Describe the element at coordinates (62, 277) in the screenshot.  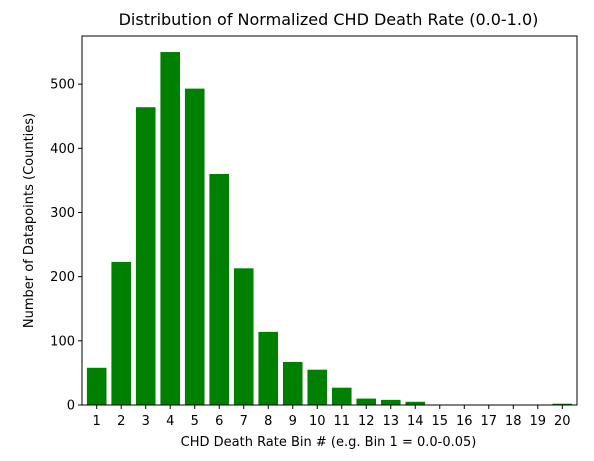
I see `y-tick-label-200: 200` at that location.